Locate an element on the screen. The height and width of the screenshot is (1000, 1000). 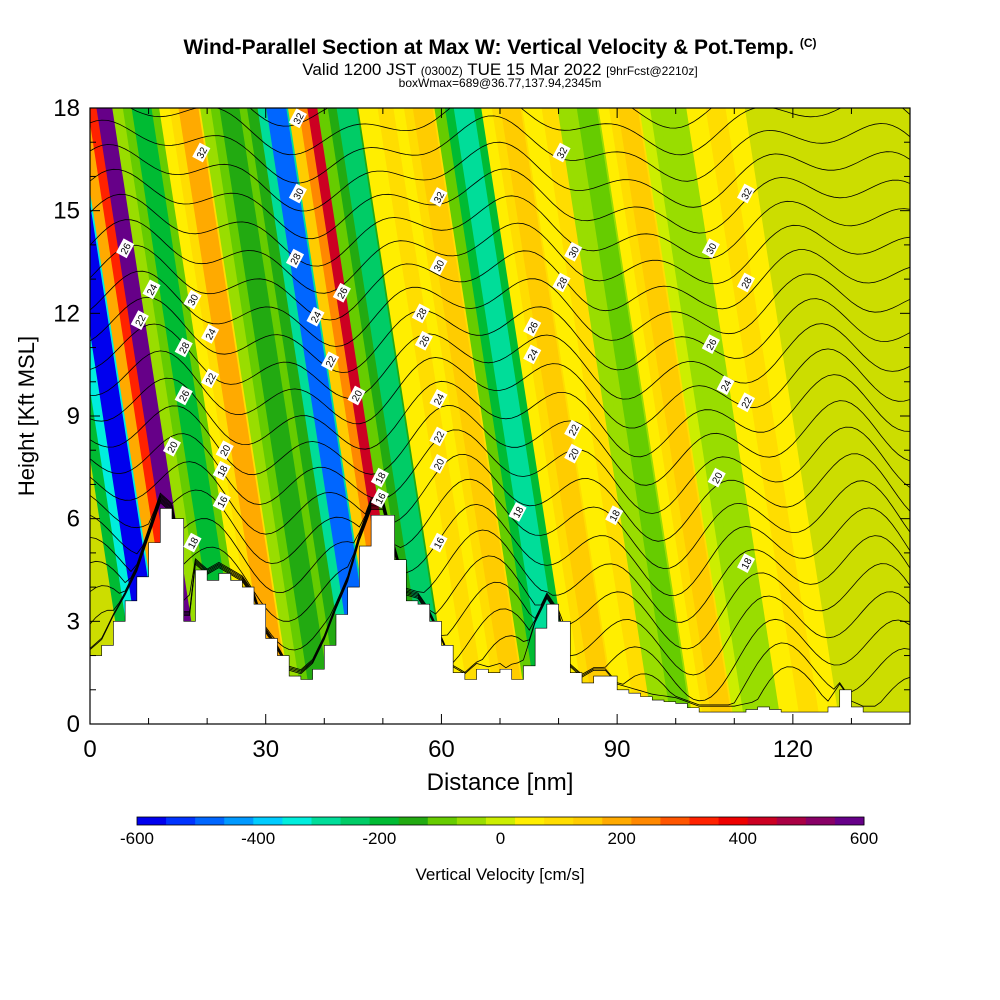
y-tick-label: 3 is located at coordinates (73, 621).